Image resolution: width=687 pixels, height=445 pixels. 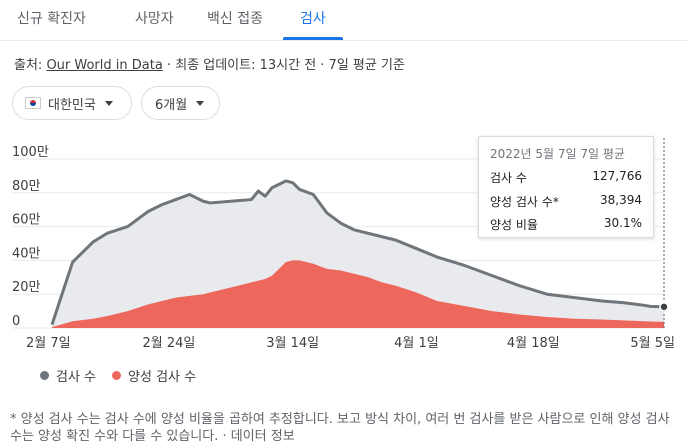 I want to click on source-prefix: 출처:, so click(x=30, y=65).